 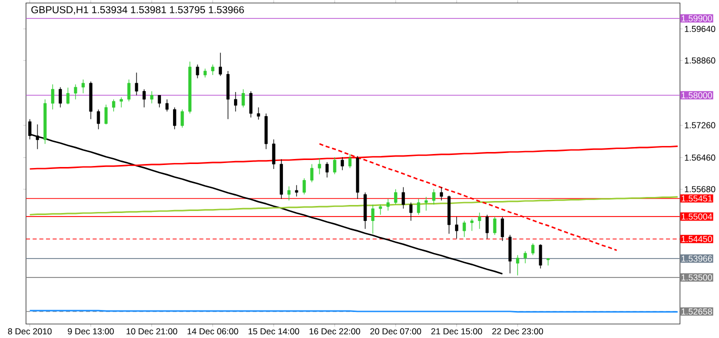 What do you see at coordinates (518, 331) in the screenshot?
I see `x-tick-label: 22 Dec 23:00` at bounding box center [518, 331].